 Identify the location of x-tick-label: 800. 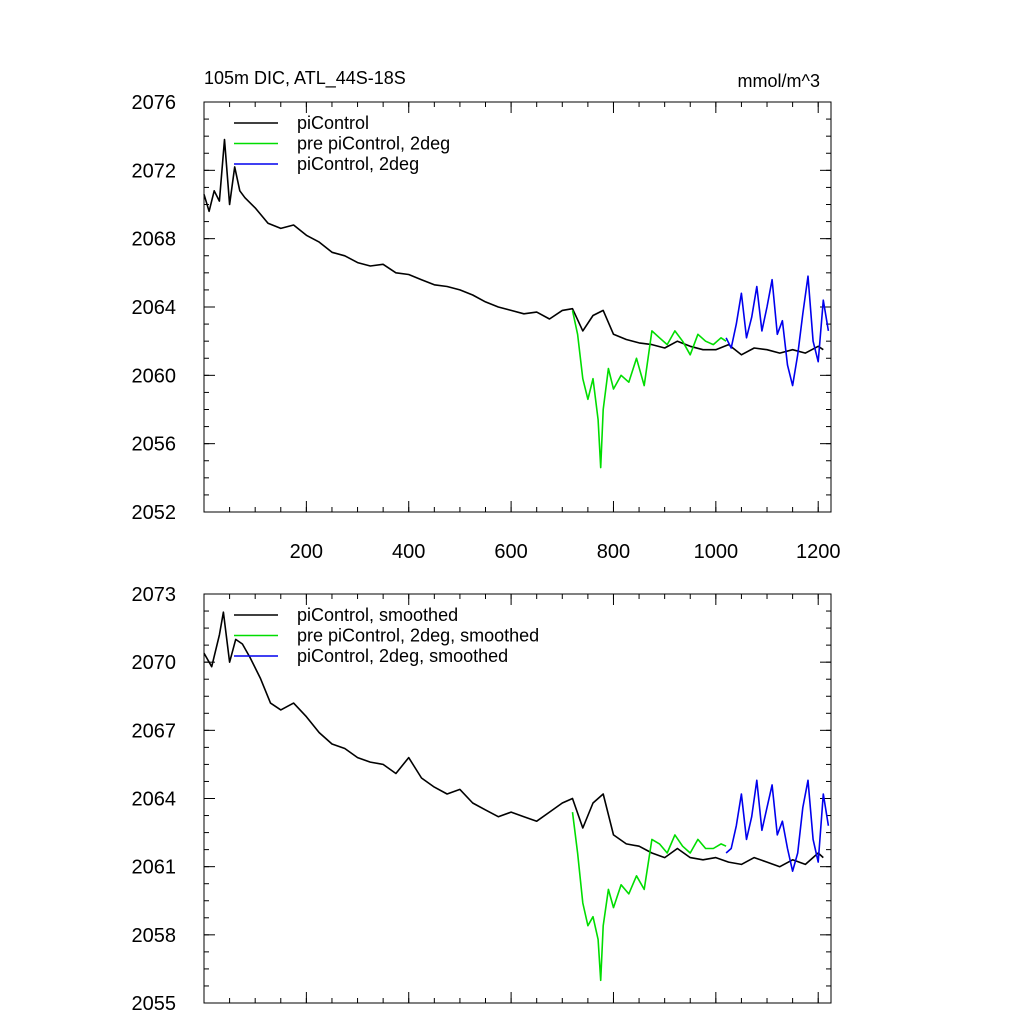
(613, 552).